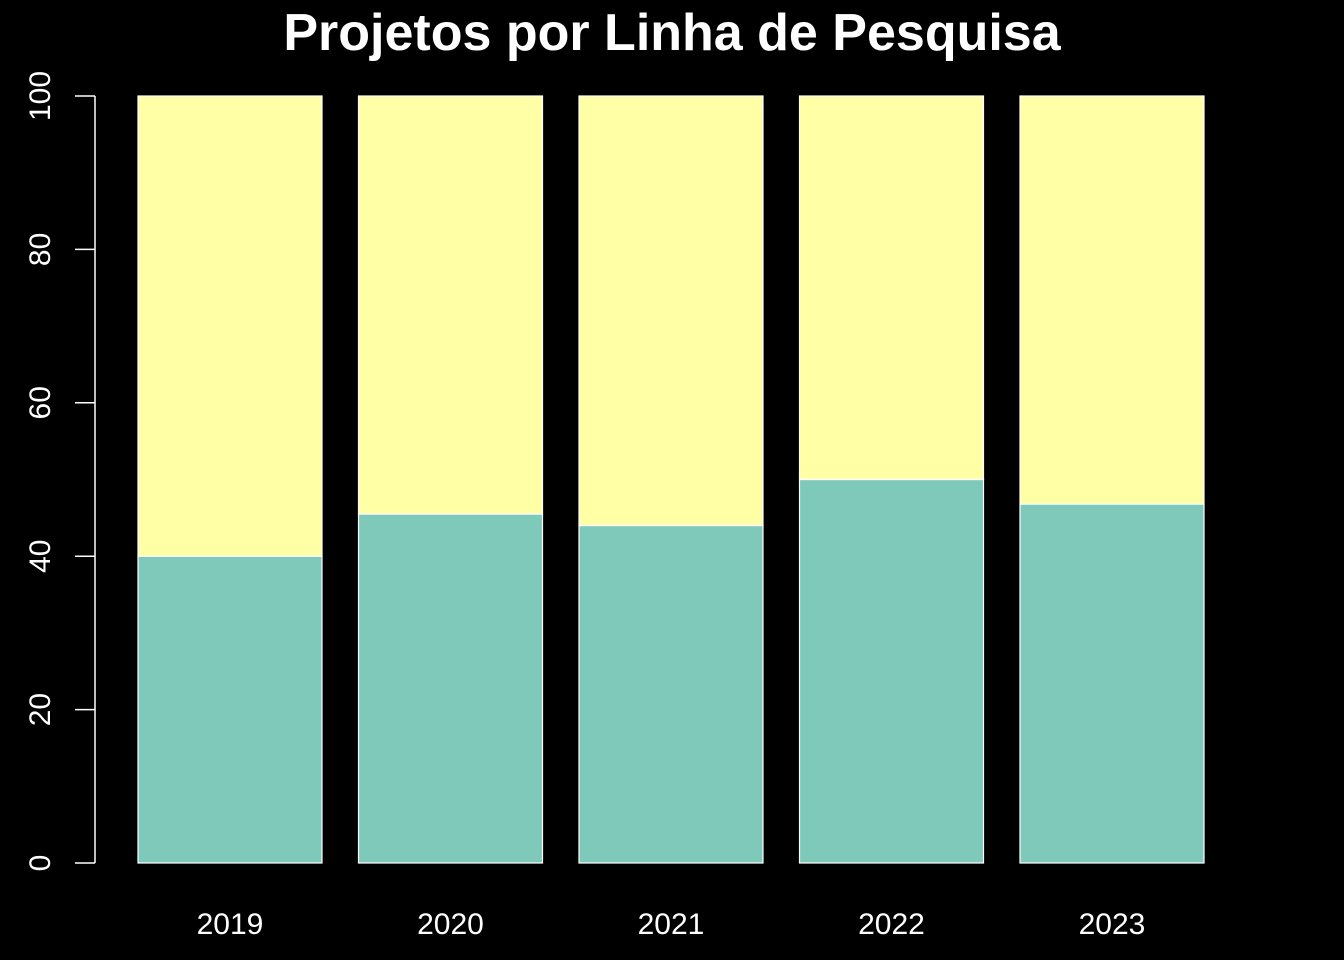  Describe the element at coordinates (230, 924) in the screenshot. I see `x-tick-label: 2019` at that location.